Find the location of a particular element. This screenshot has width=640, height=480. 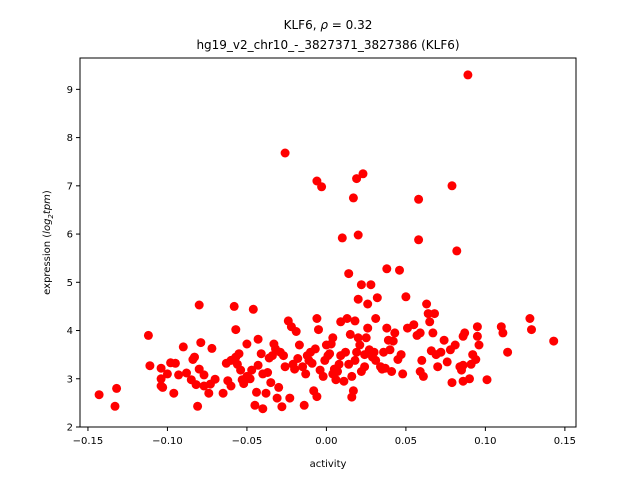

x-tick-label: −0.10 is located at coordinates (167, 441).